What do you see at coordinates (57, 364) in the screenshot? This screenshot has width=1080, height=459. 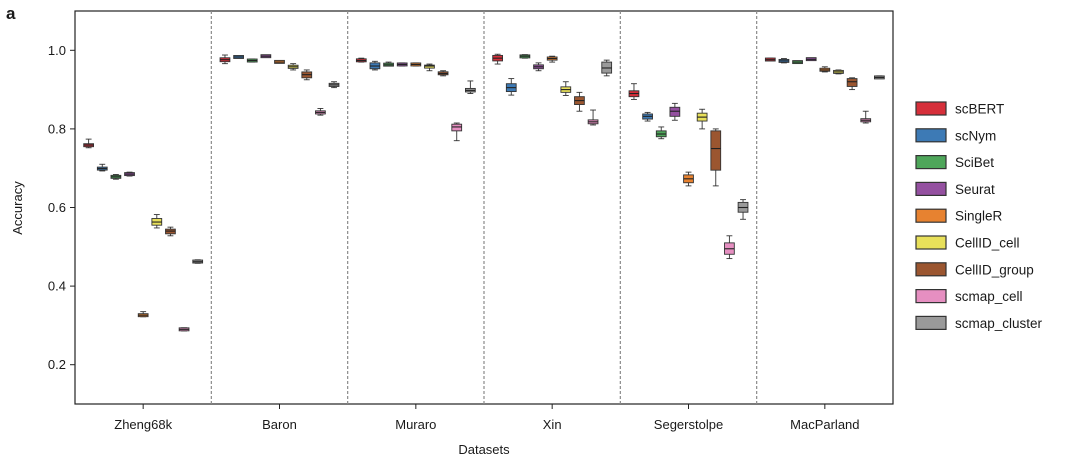 I see `y-tick-label: 0.2` at bounding box center [57, 364].